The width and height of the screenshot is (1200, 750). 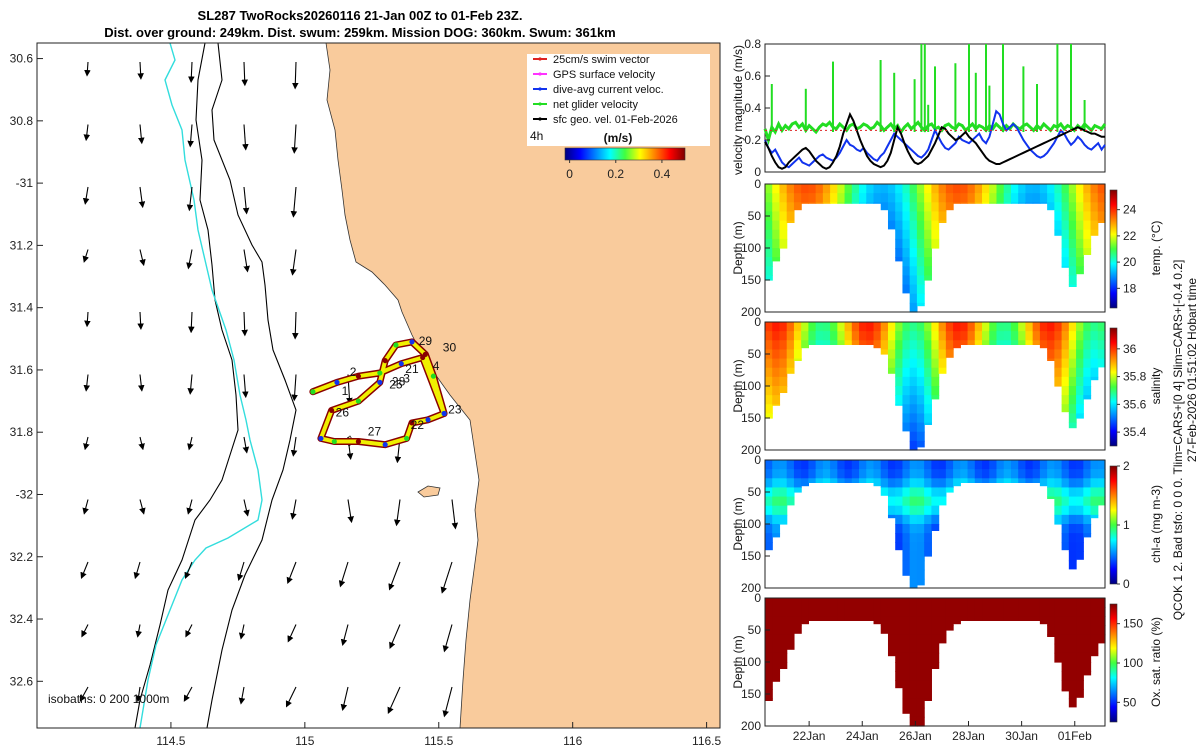 I want to click on map-xtick-label: 115, so click(x=304, y=741).